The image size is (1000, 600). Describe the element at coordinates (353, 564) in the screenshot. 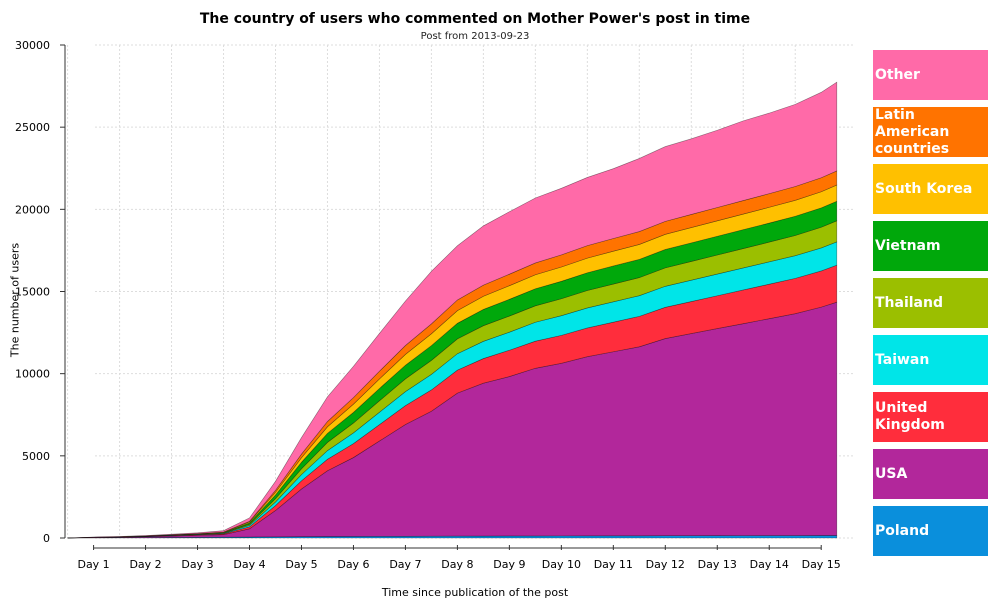

I see `x-tick-label: Day 6` at that location.